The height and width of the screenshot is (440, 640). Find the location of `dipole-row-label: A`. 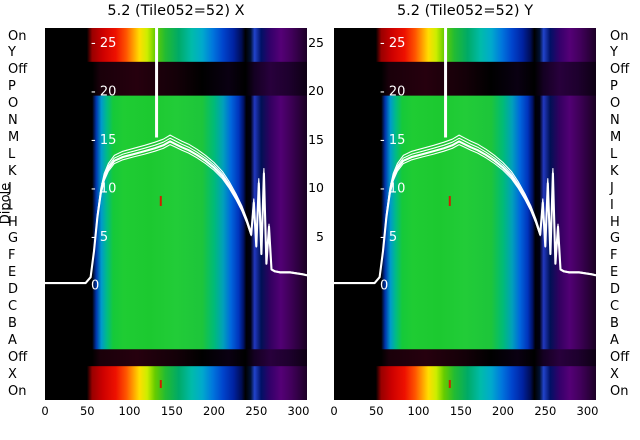

dipole-row-label: A is located at coordinates (614, 340).